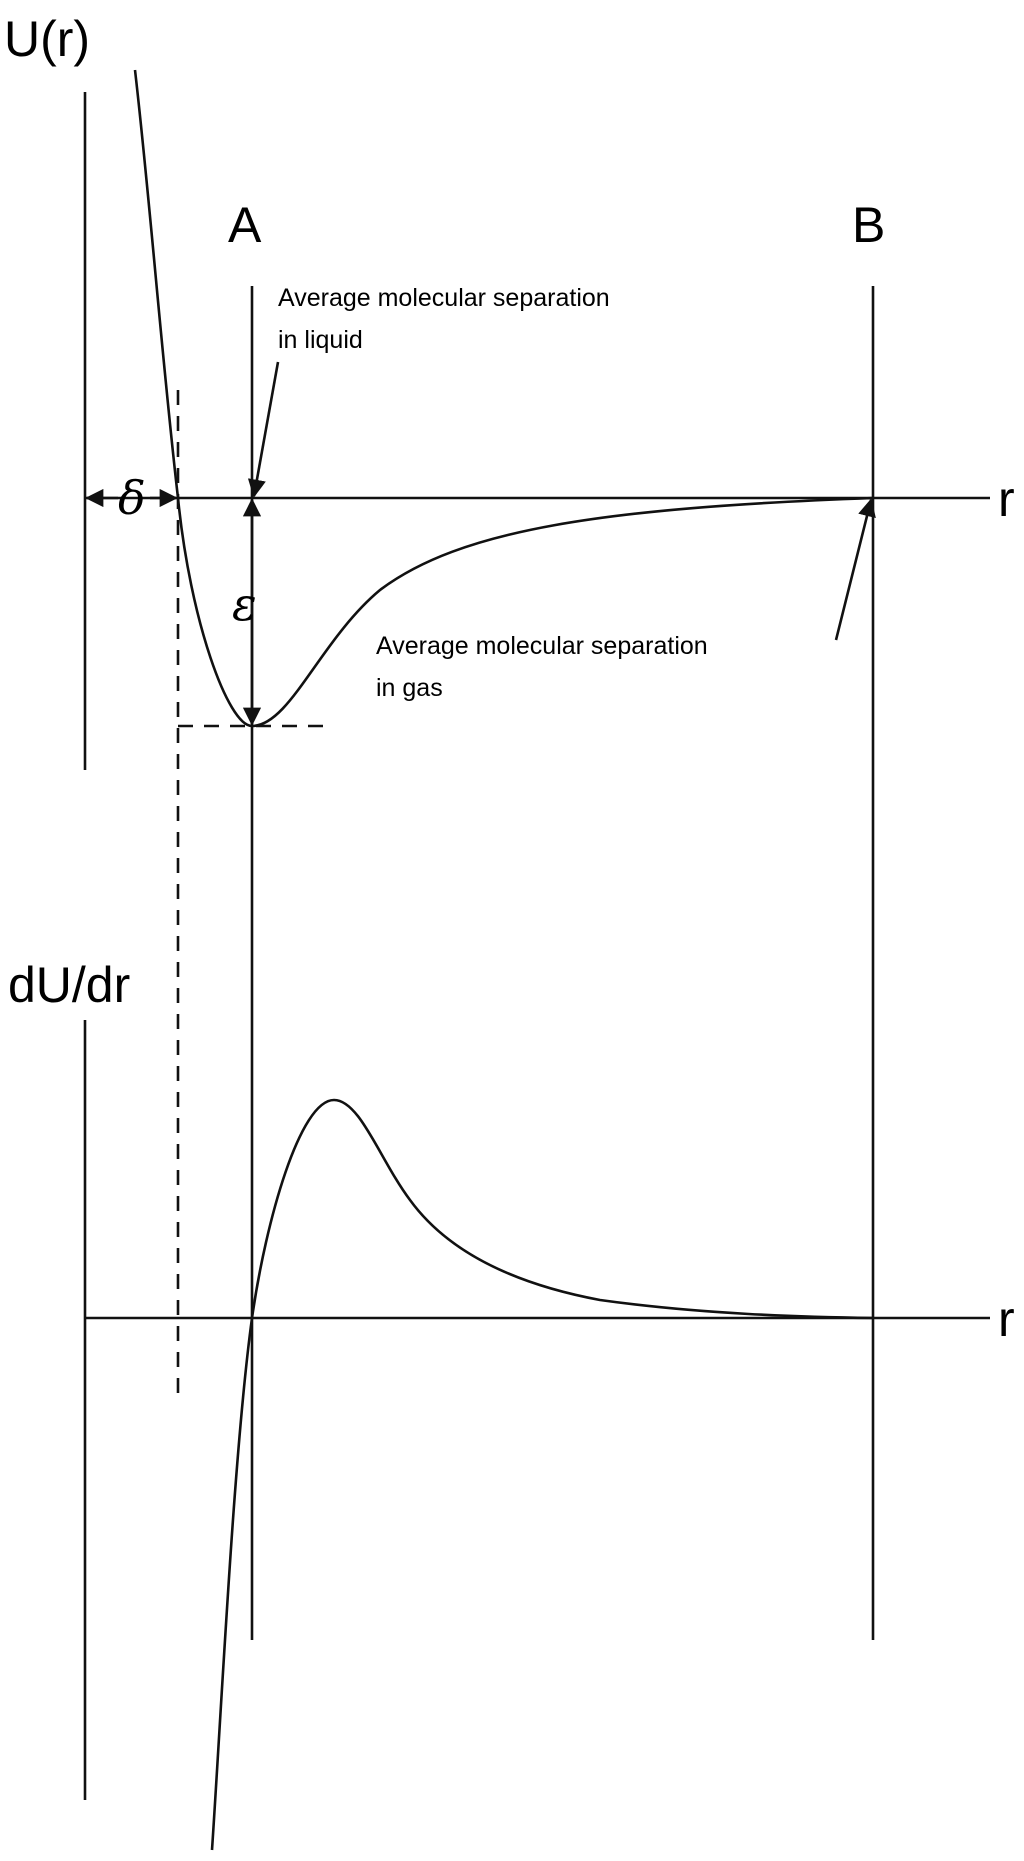 The height and width of the screenshot is (1861, 1024). I want to click on marker-a-label: A, so click(245, 225).